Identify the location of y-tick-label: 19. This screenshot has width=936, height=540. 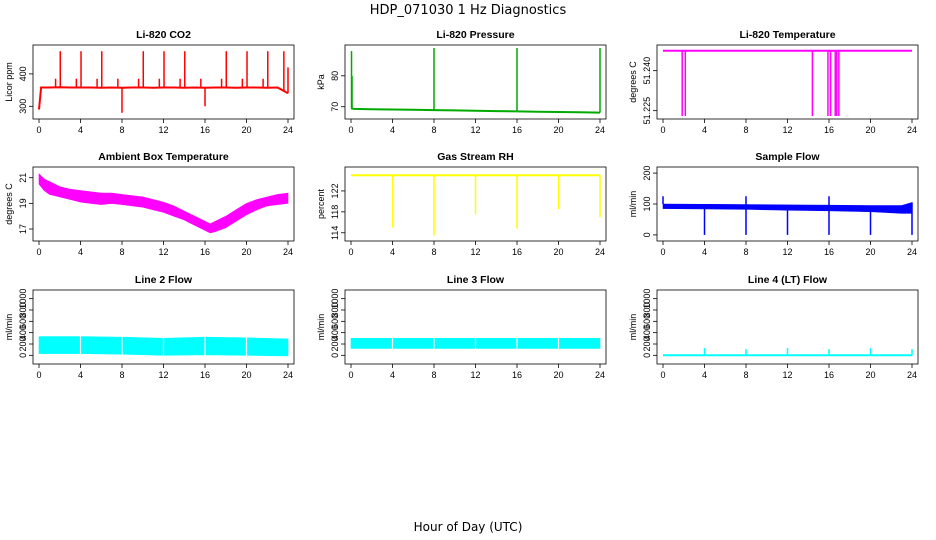
(23, 203).